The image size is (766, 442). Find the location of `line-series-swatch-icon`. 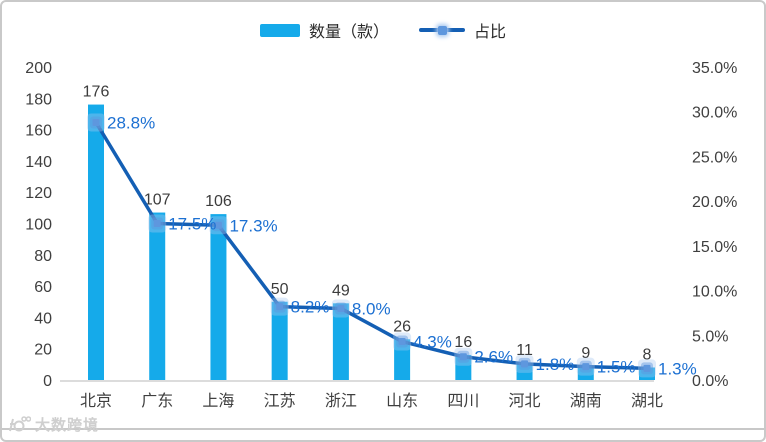

line-series-swatch-icon is located at coordinates (442, 30).